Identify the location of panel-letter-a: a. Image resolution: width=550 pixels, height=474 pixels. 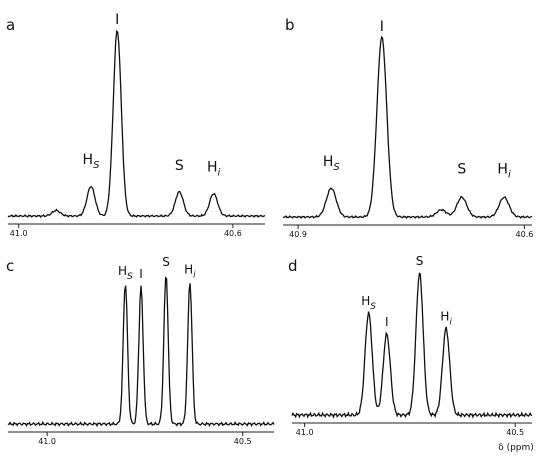
(10, 25).